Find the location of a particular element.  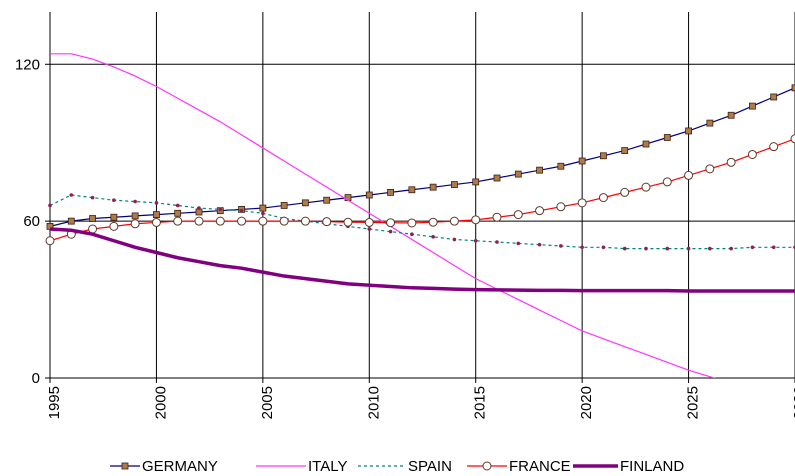

point-spain-2021 is located at coordinates (603, 247).